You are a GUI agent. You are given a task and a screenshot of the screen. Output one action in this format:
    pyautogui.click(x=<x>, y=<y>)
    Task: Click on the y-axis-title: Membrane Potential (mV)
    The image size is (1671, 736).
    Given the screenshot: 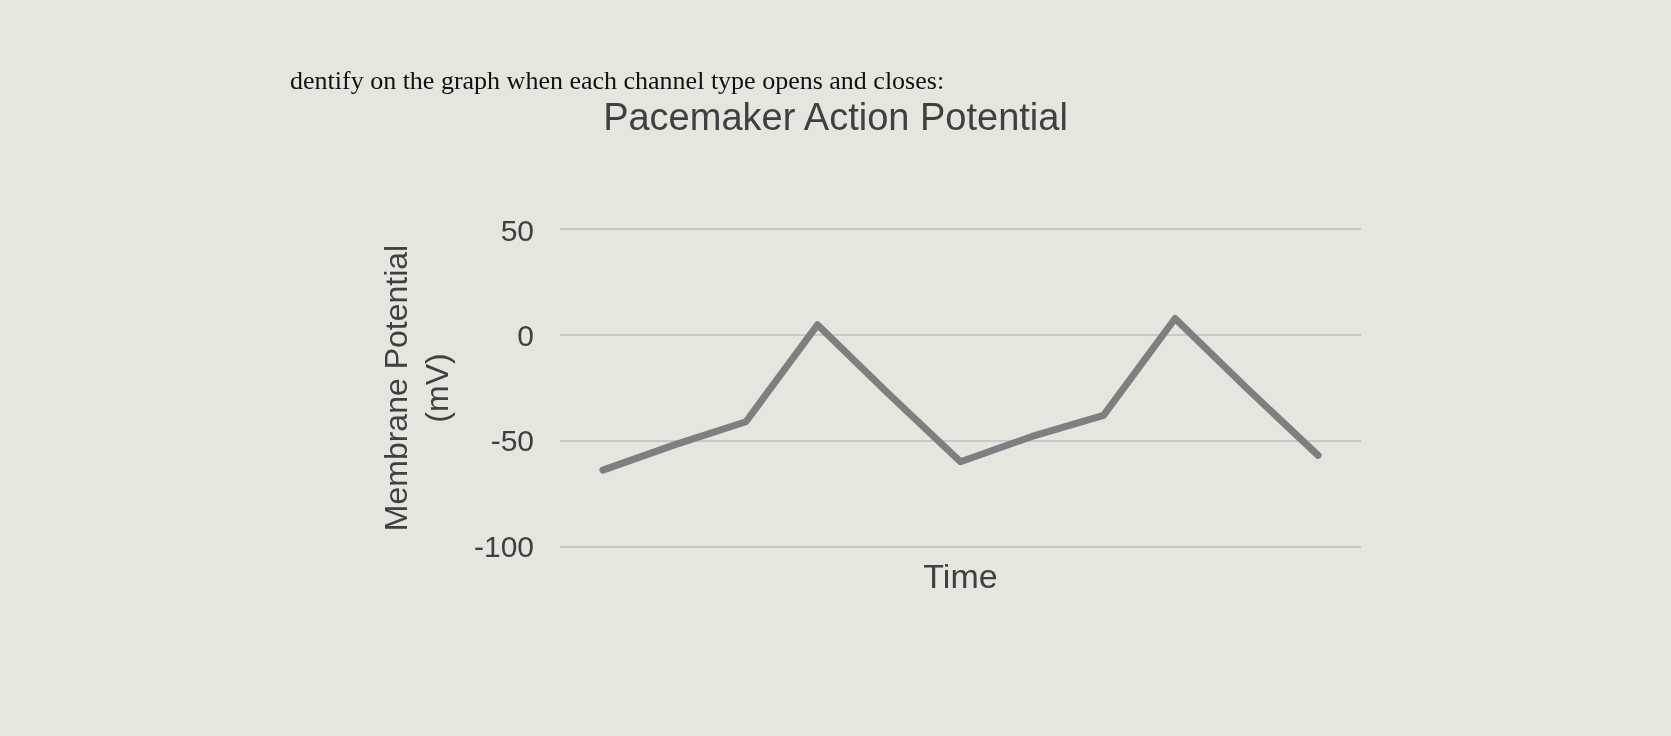 What is the action you would take?
    pyautogui.click(x=416, y=388)
    